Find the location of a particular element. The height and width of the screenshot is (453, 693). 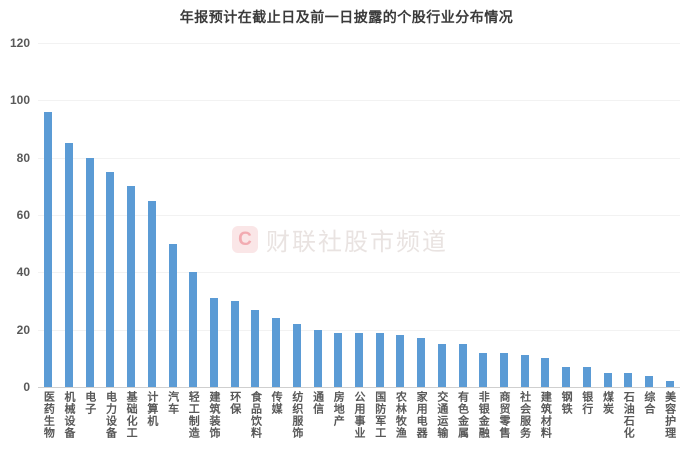

watermark: C 财联社股市频道 is located at coordinates (340, 239).